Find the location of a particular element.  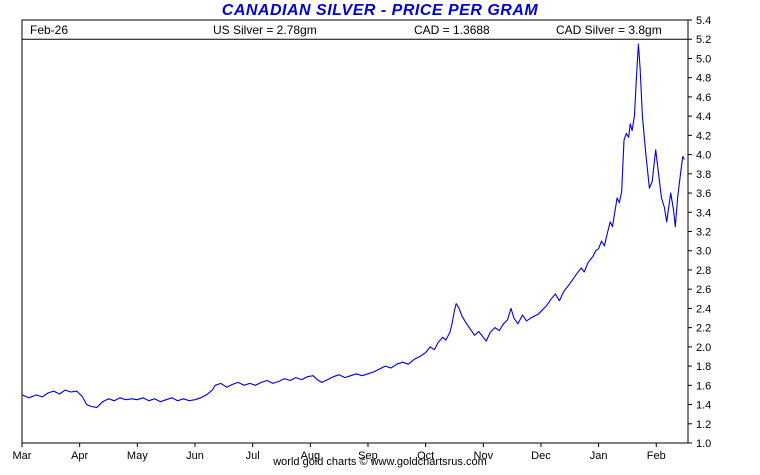

x-tick-label: May is located at coordinates (137, 456).